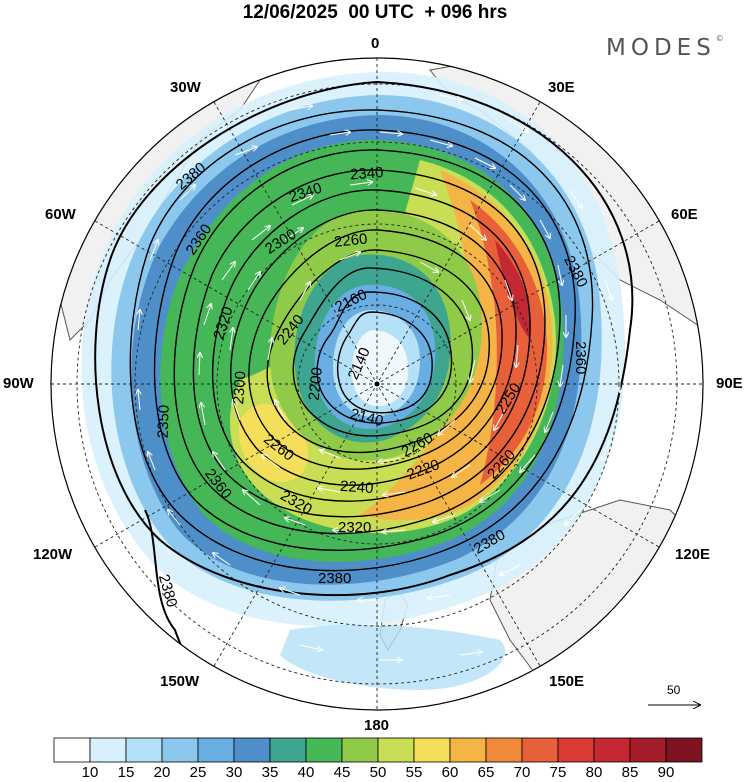 This screenshot has height=782, width=750. Describe the element at coordinates (375, 12) in the screenshot. I see `map-title: 12/06/2025 00 UTC + 096 hrs` at that location.